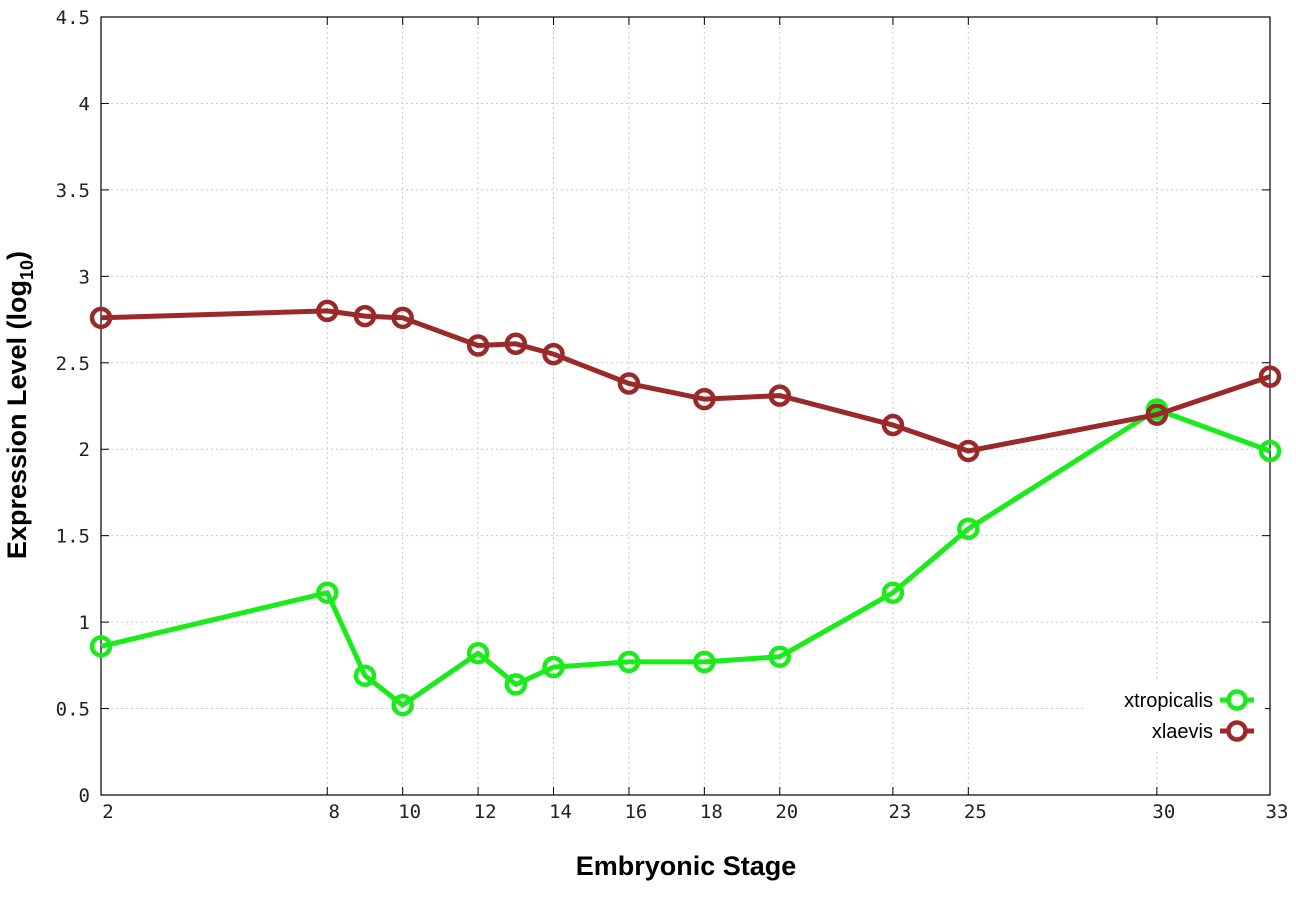 The width and height of the screenshot is (1296, 907). I want to click on x-tick-label: 23, so click(899, 812).